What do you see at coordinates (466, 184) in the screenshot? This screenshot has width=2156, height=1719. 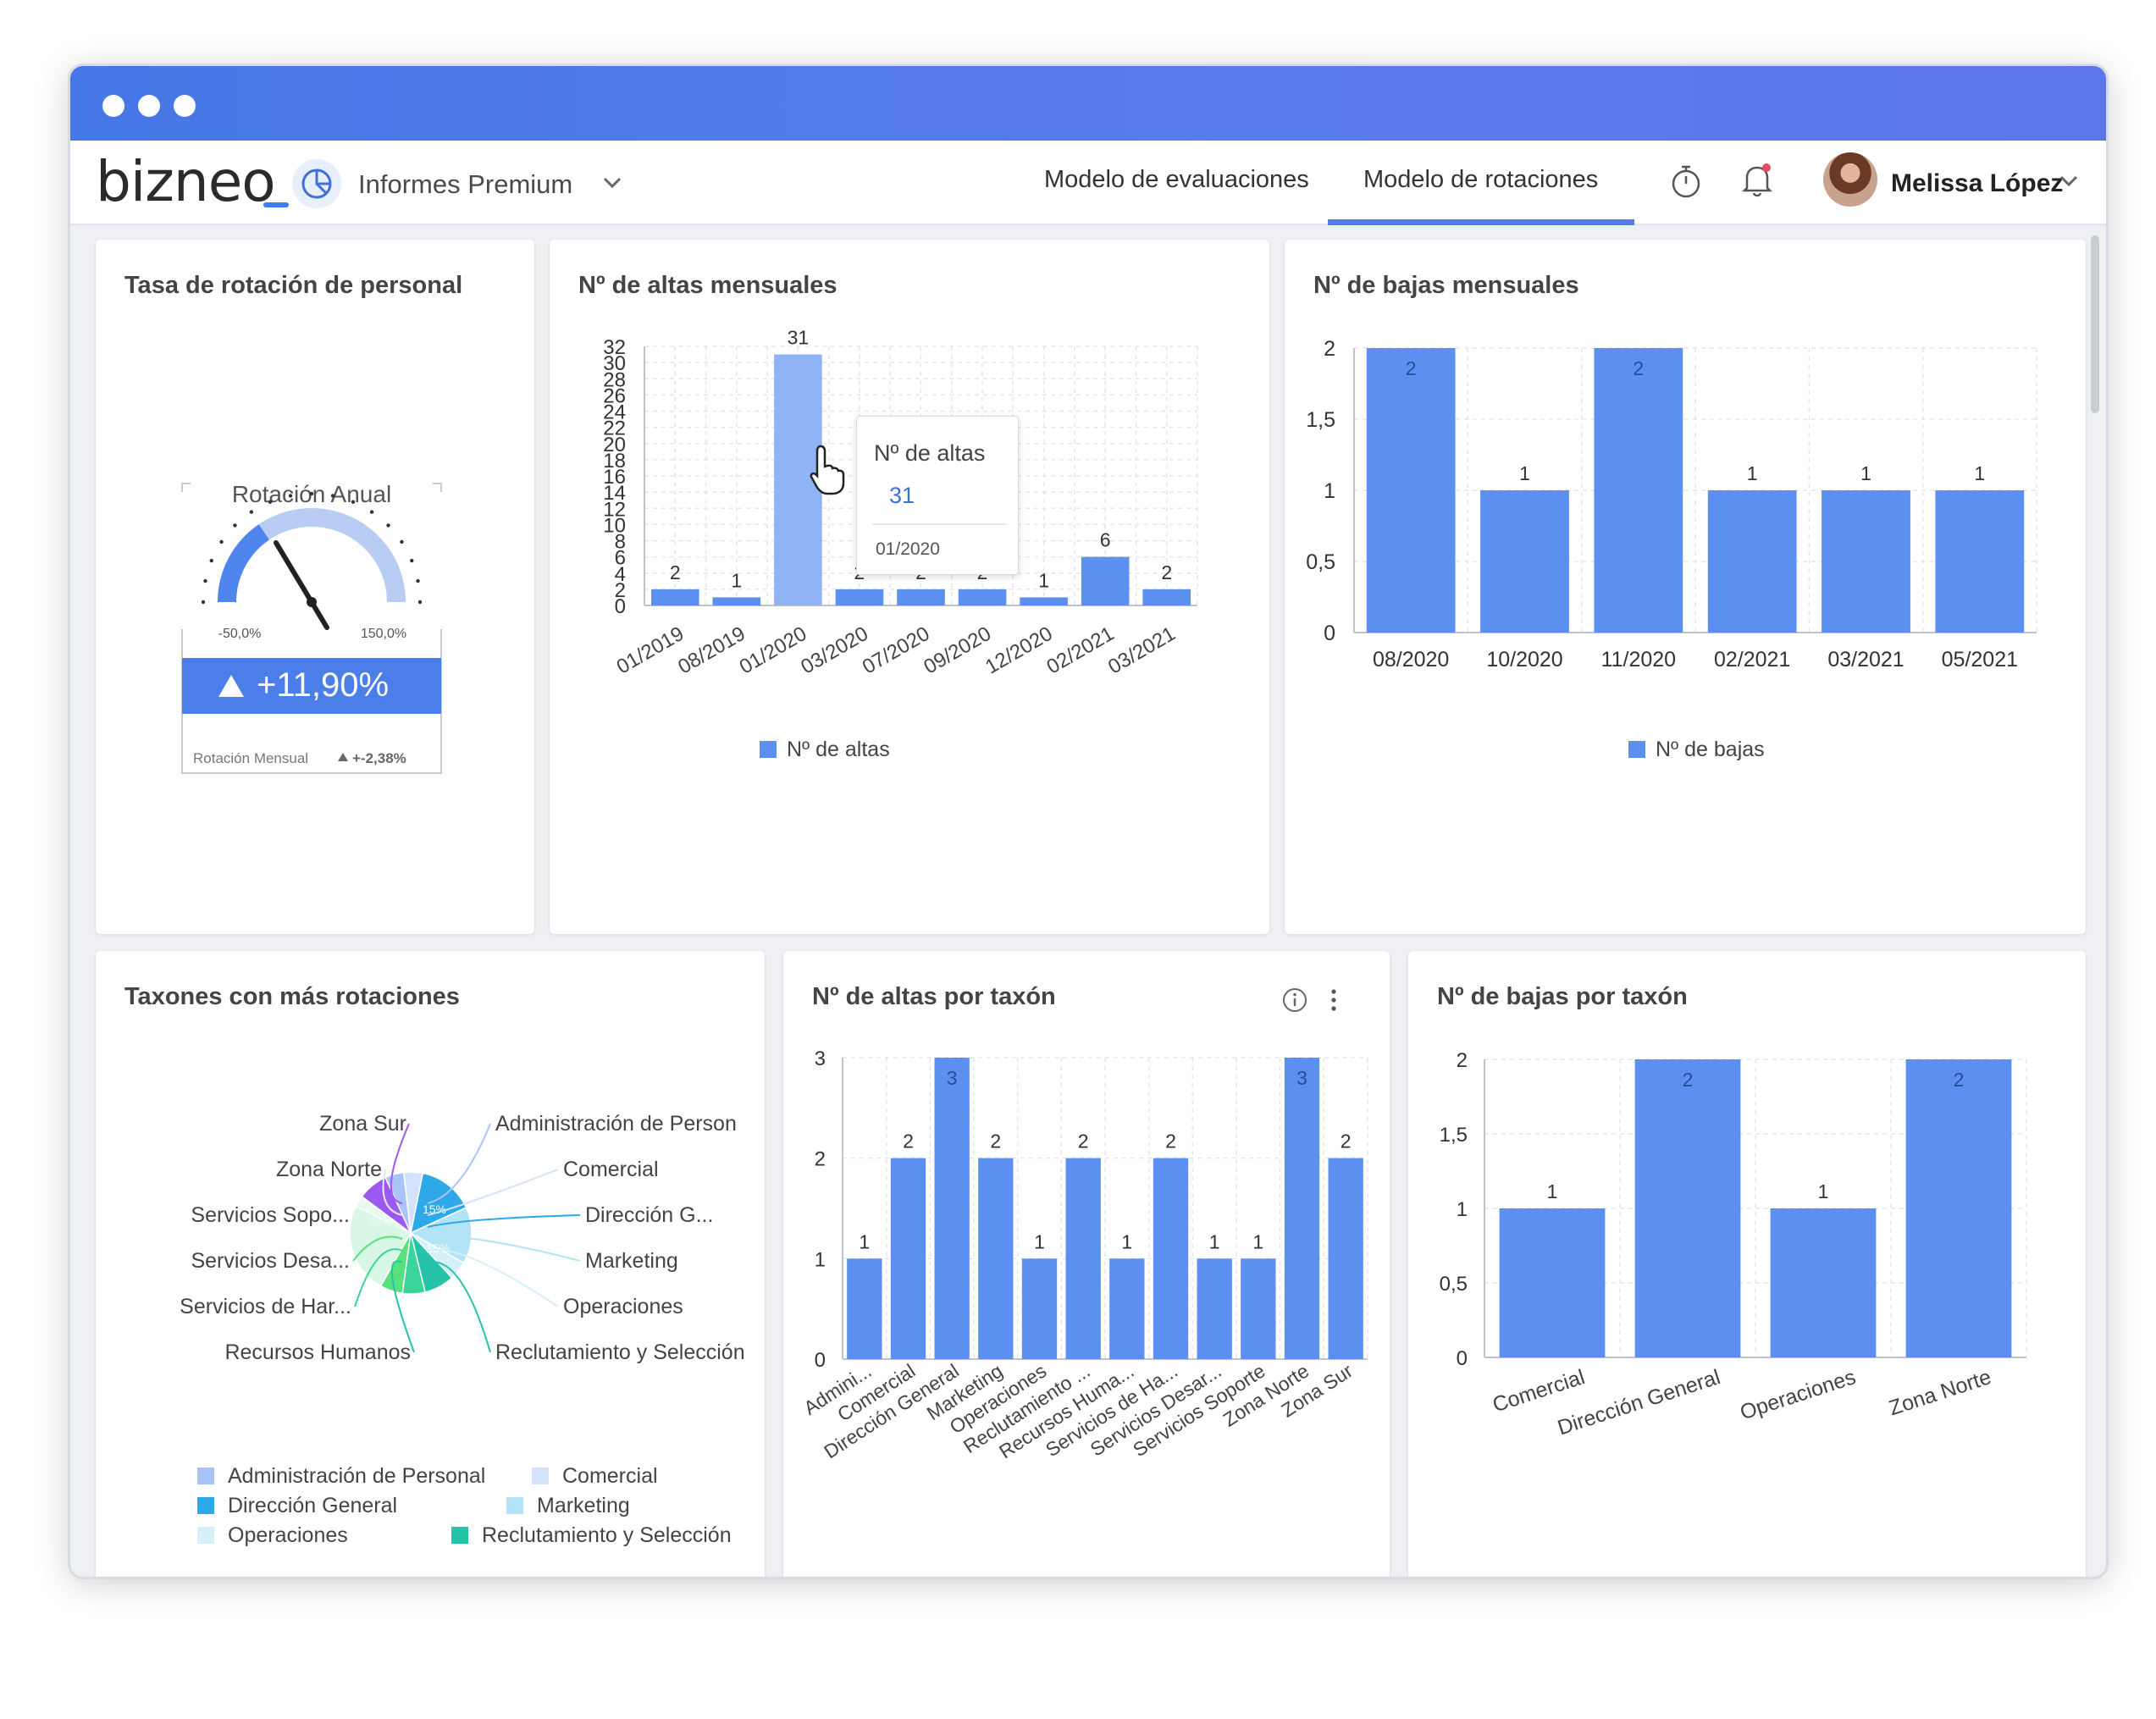 I see `module-selector: Informes Premium` at bounding box center [466, 184].